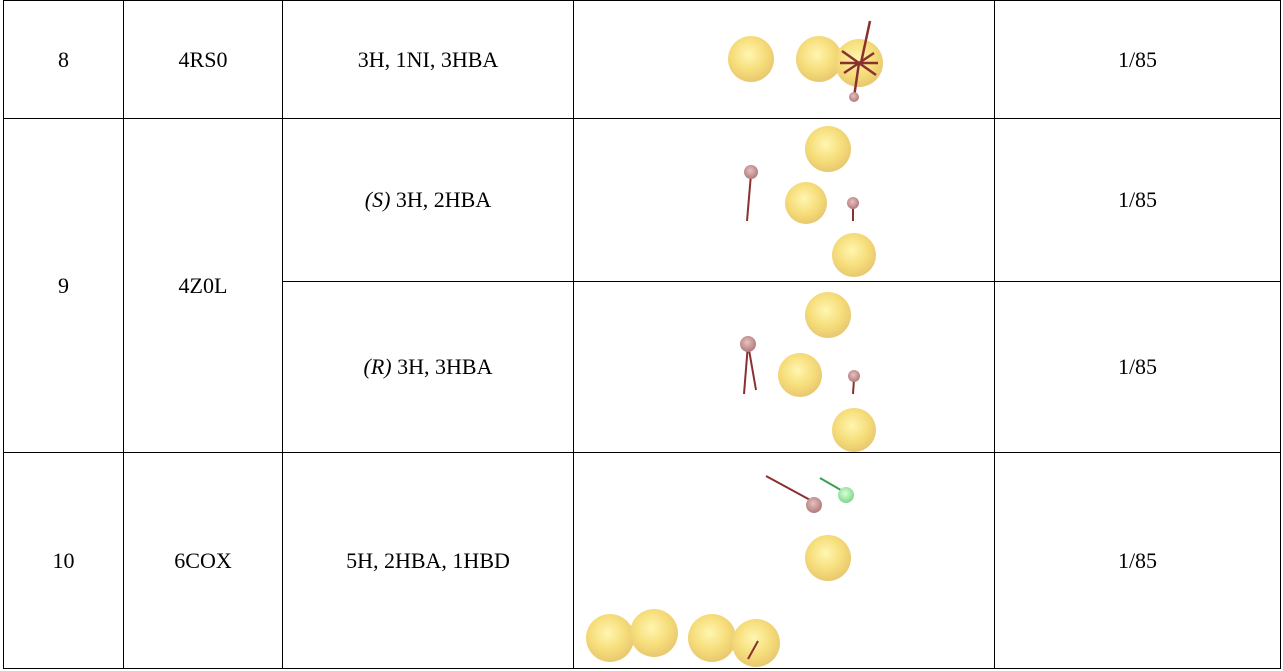 The height and width of the screenshot is (671, 1283). Describe the element at coordinates (203, 285) in the screenshot. I see `pdb-cell: 4Z0L` at that location.